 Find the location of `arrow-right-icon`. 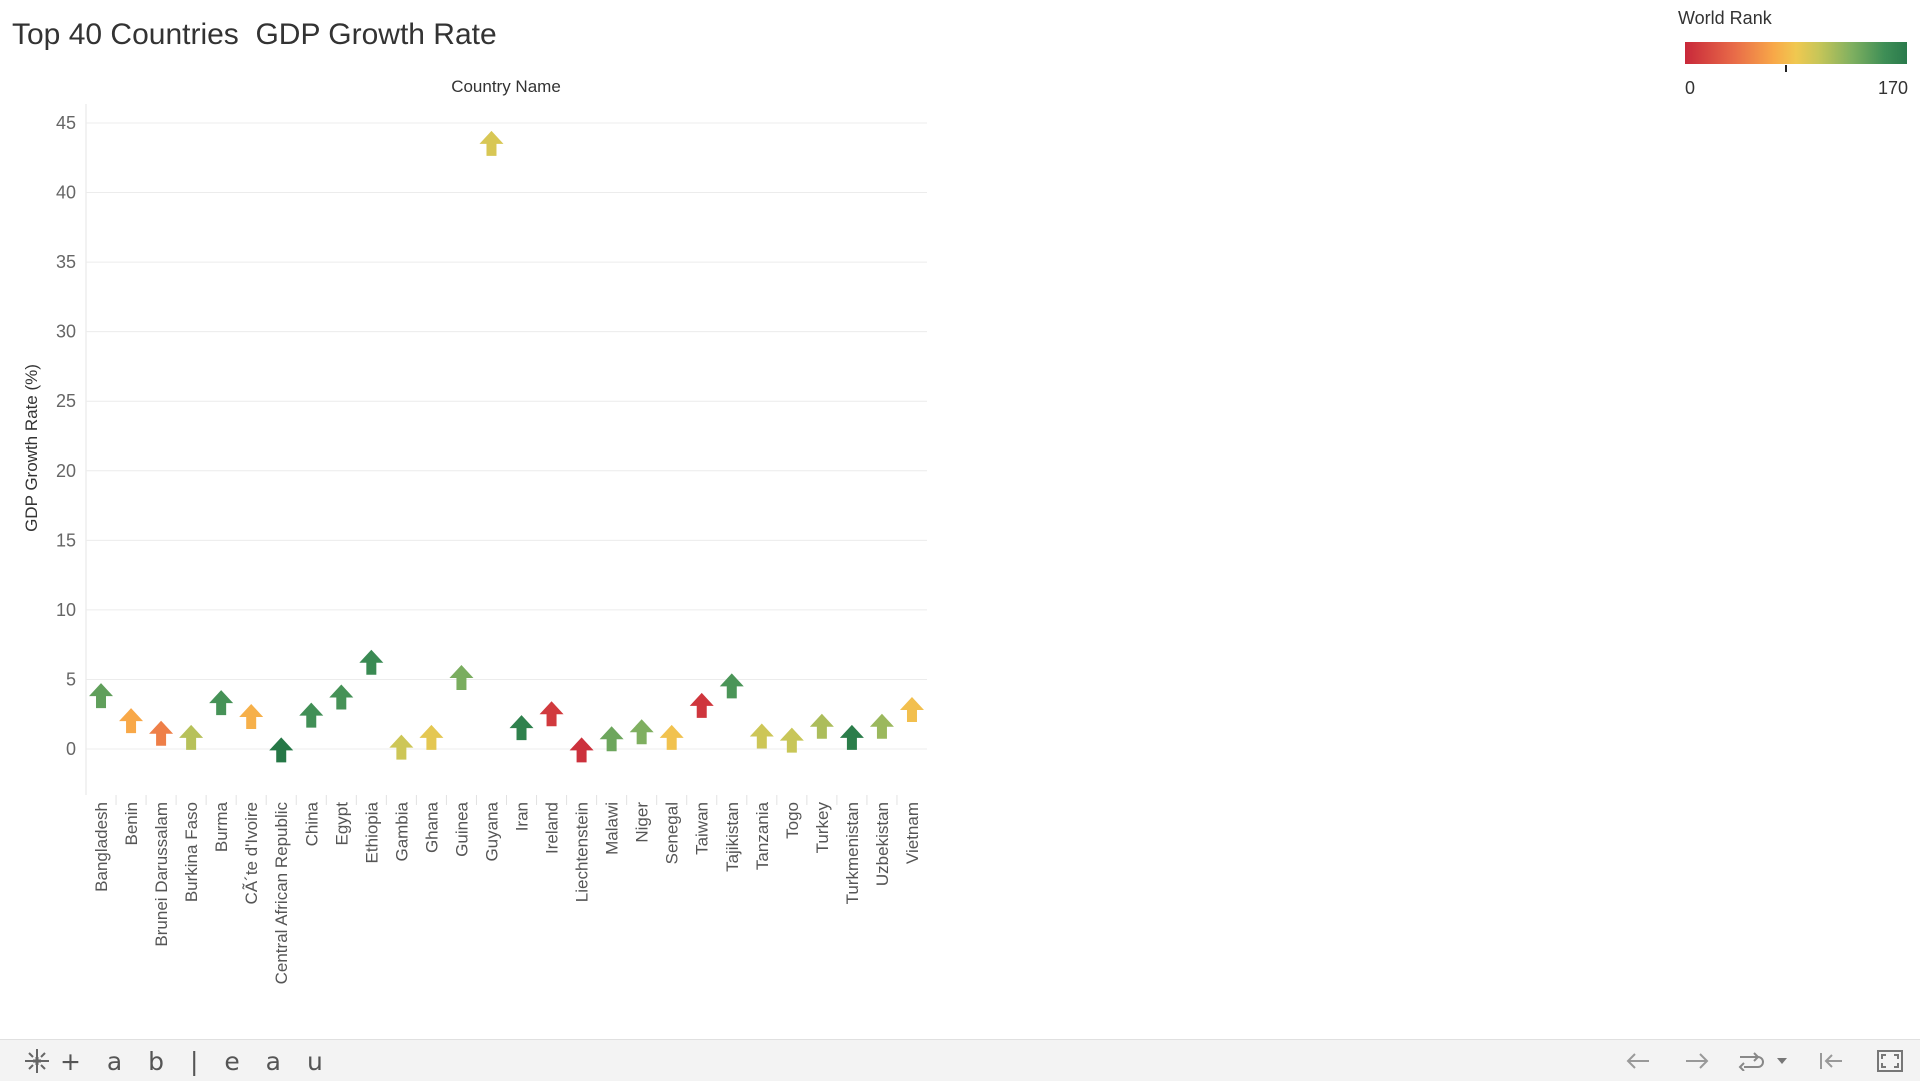

arrow-right-icon is located at coordinates (1697, 1061).